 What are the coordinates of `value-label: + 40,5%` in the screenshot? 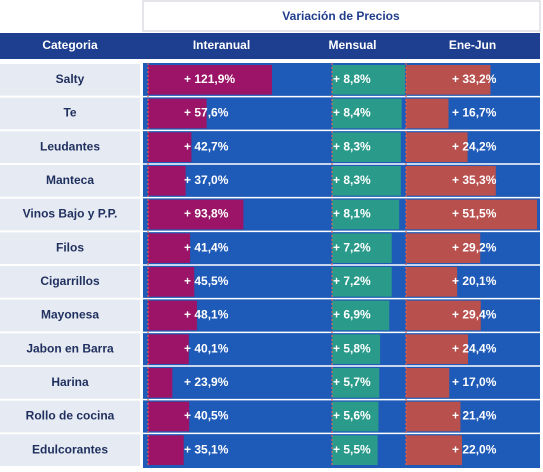 It's located at (206, 416).